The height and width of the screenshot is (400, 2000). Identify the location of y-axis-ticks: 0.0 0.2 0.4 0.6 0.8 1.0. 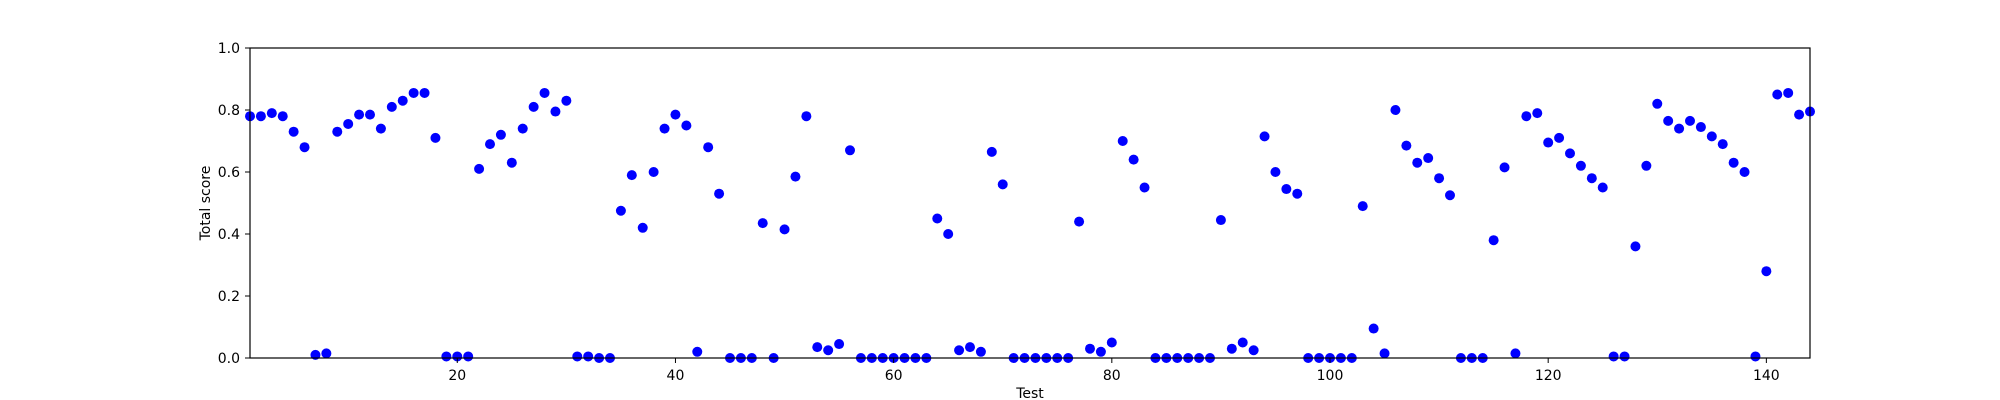
(234, 204).